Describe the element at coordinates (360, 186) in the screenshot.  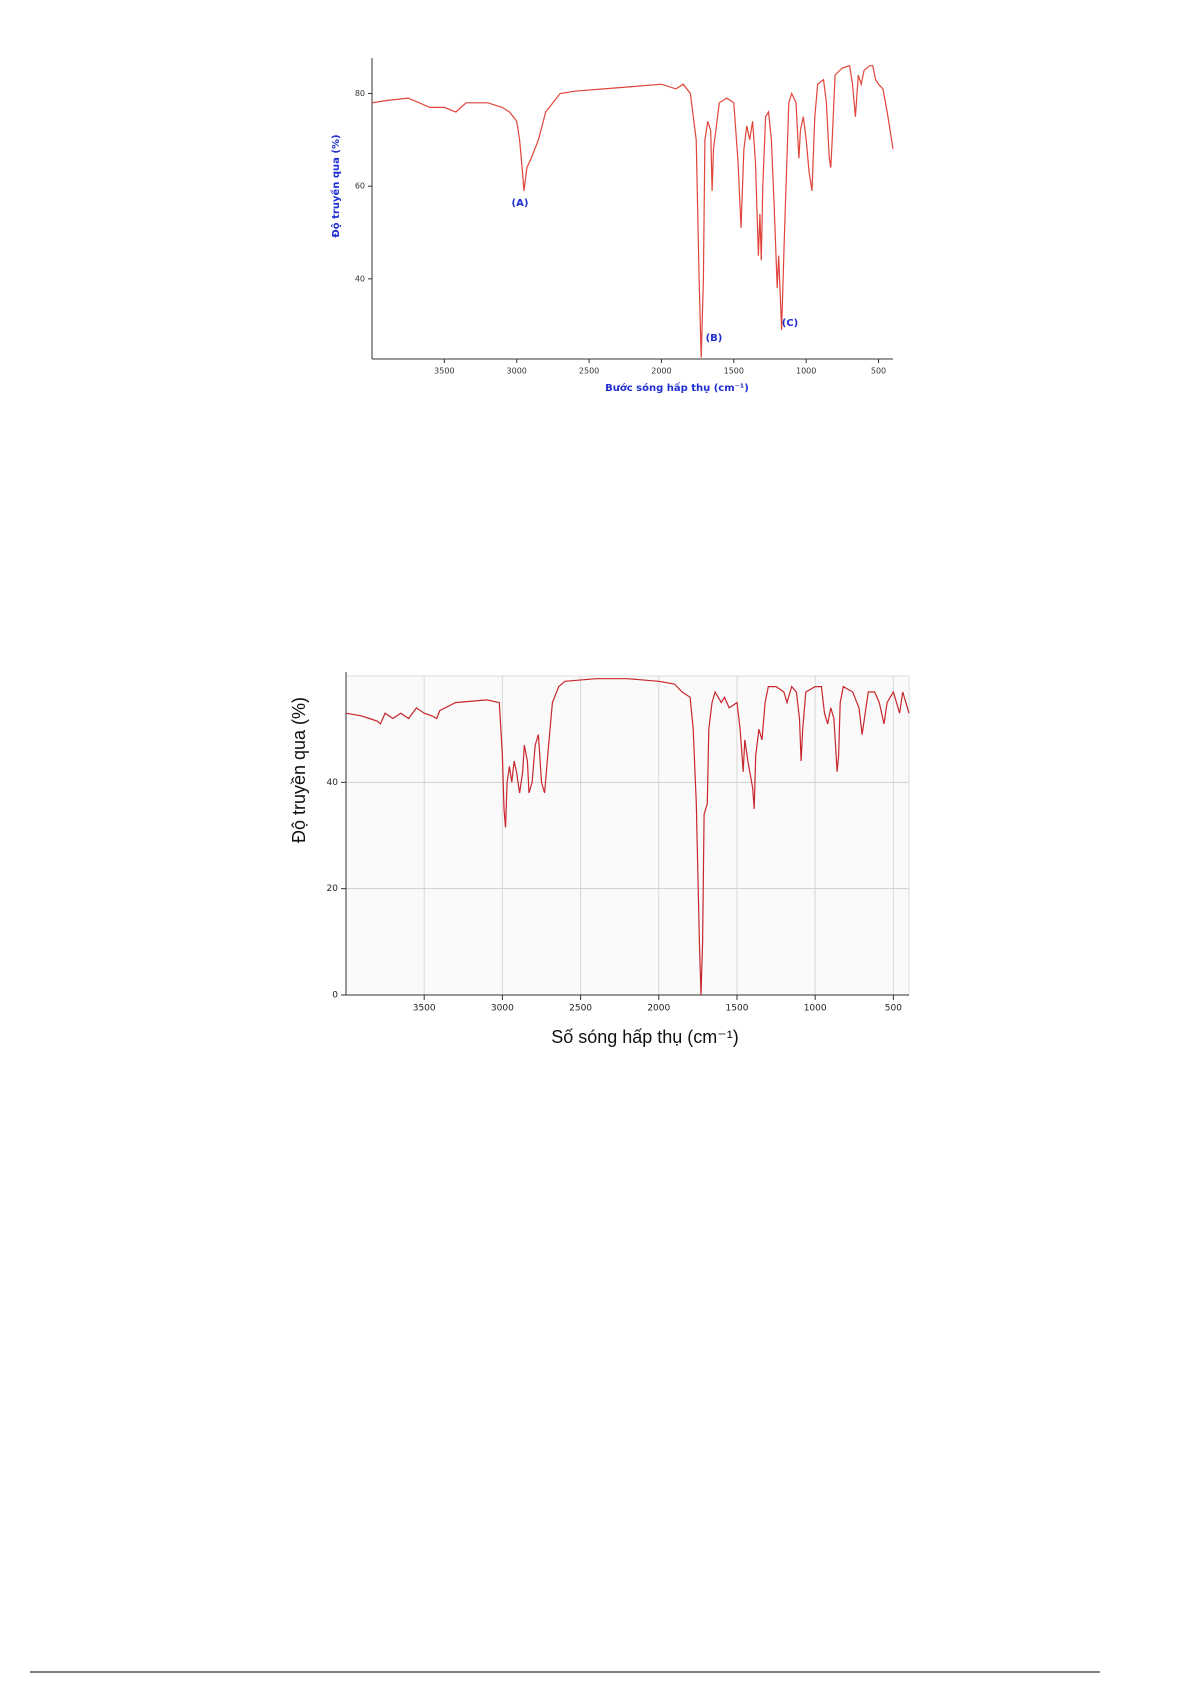
I see `y-tick-label: 60` at that location.